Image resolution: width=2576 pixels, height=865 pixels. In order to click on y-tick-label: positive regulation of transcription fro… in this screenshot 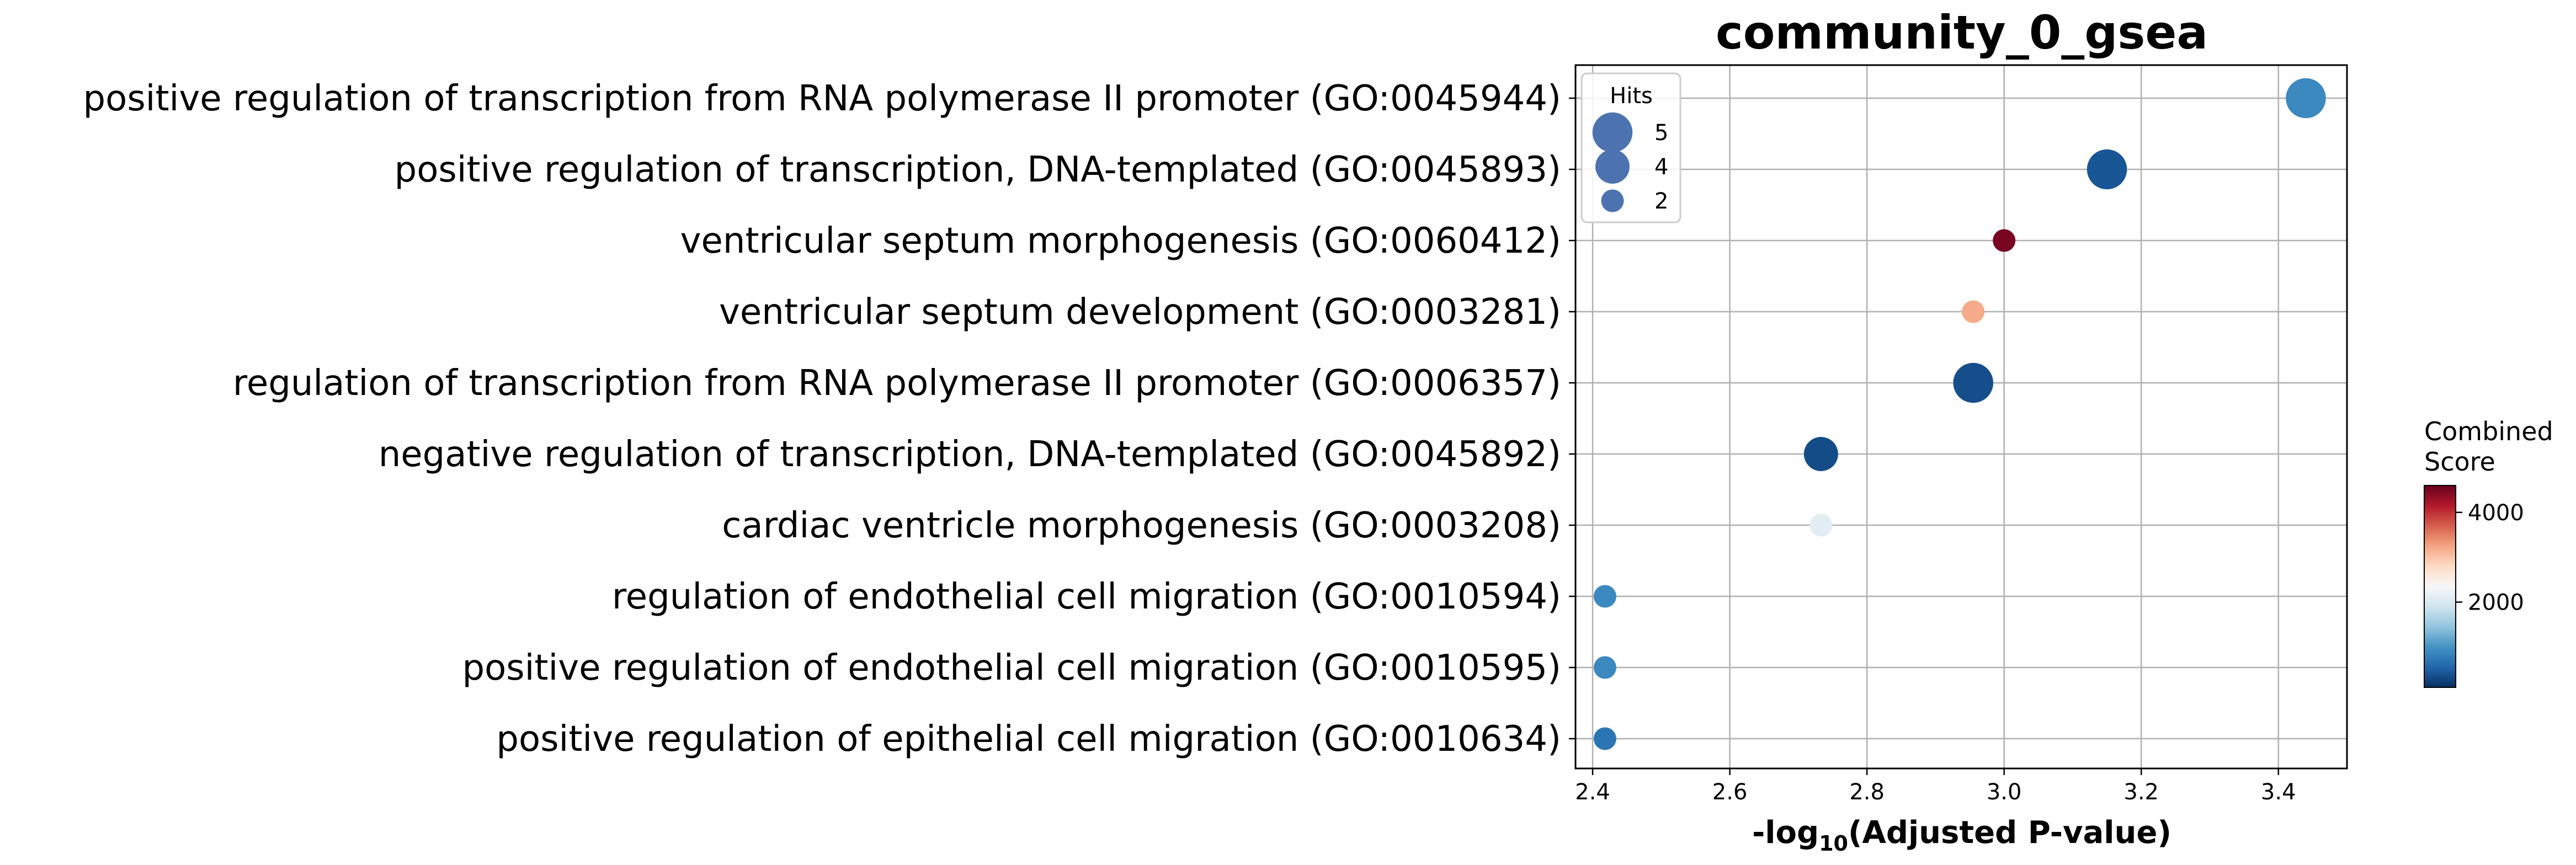, I will do `click(822, 98)`.